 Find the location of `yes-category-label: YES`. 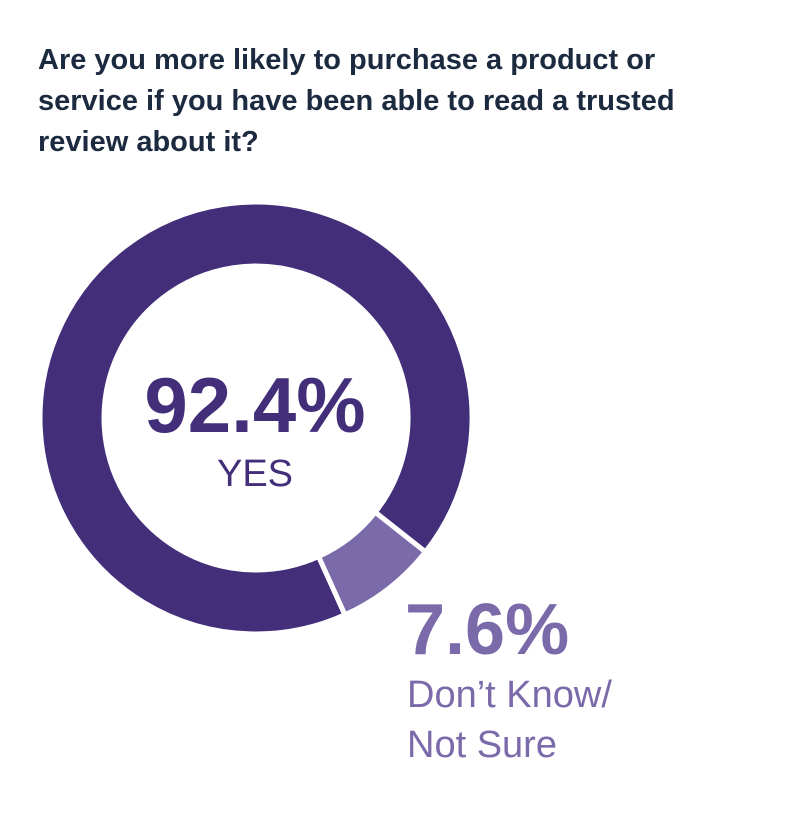

yes-category-label: YES is located at coordinates (255, 474).